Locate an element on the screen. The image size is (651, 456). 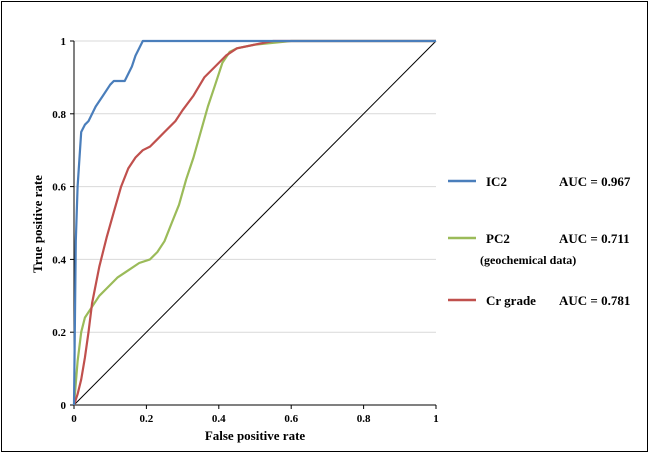
x-tick-label-4: 0.8 is located at coordinates (364, 419).